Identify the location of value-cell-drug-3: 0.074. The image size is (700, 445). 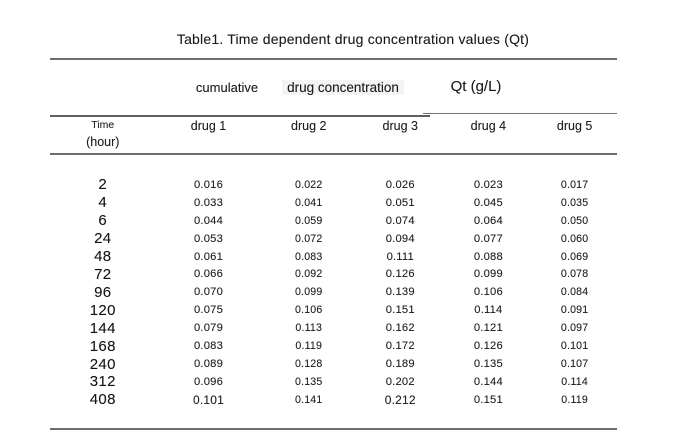
(400, 220).